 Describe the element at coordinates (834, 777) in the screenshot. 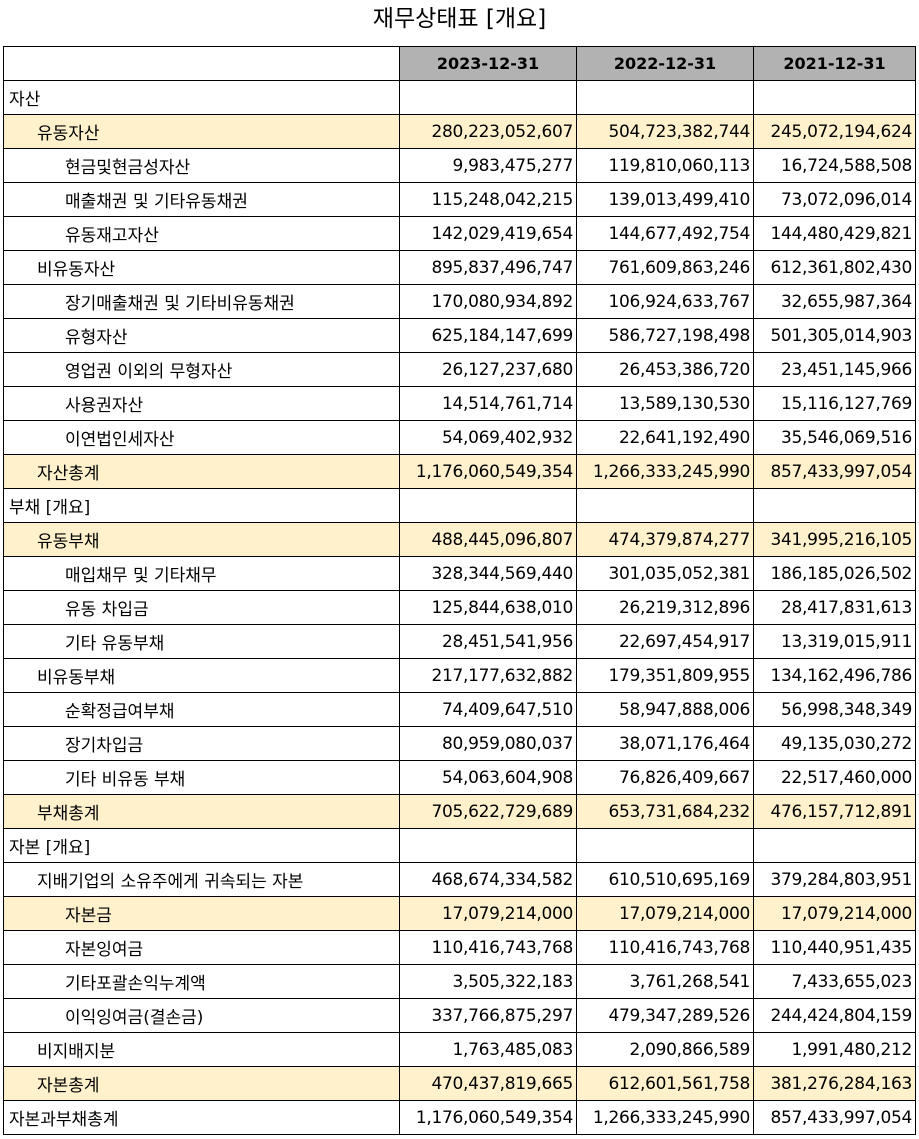

I see `value-cell-2021: 22,517,460,000` at that location.